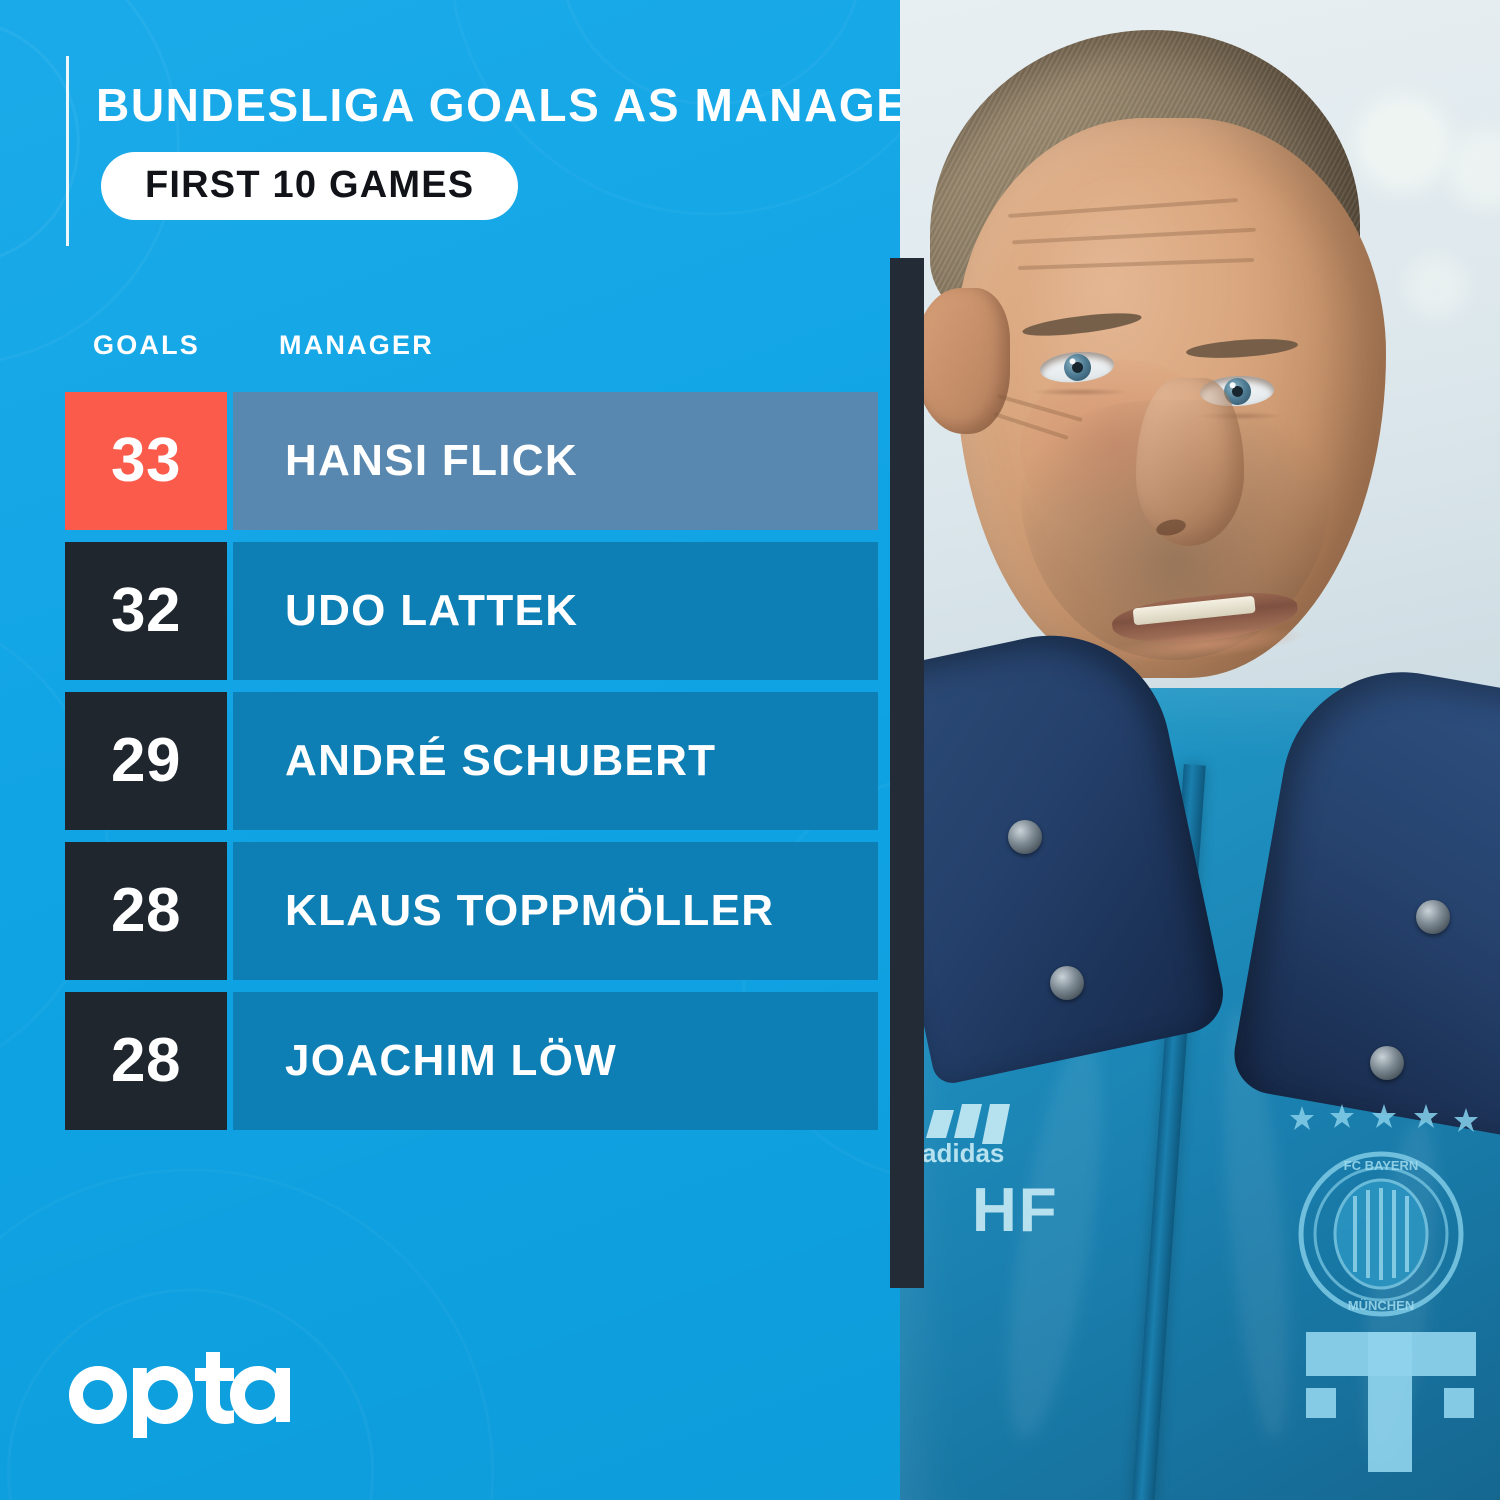 The image size is (1500, 1500). I want to click on subtitle-pill-label: FIRST 10 GAMES, so click(310, 185).